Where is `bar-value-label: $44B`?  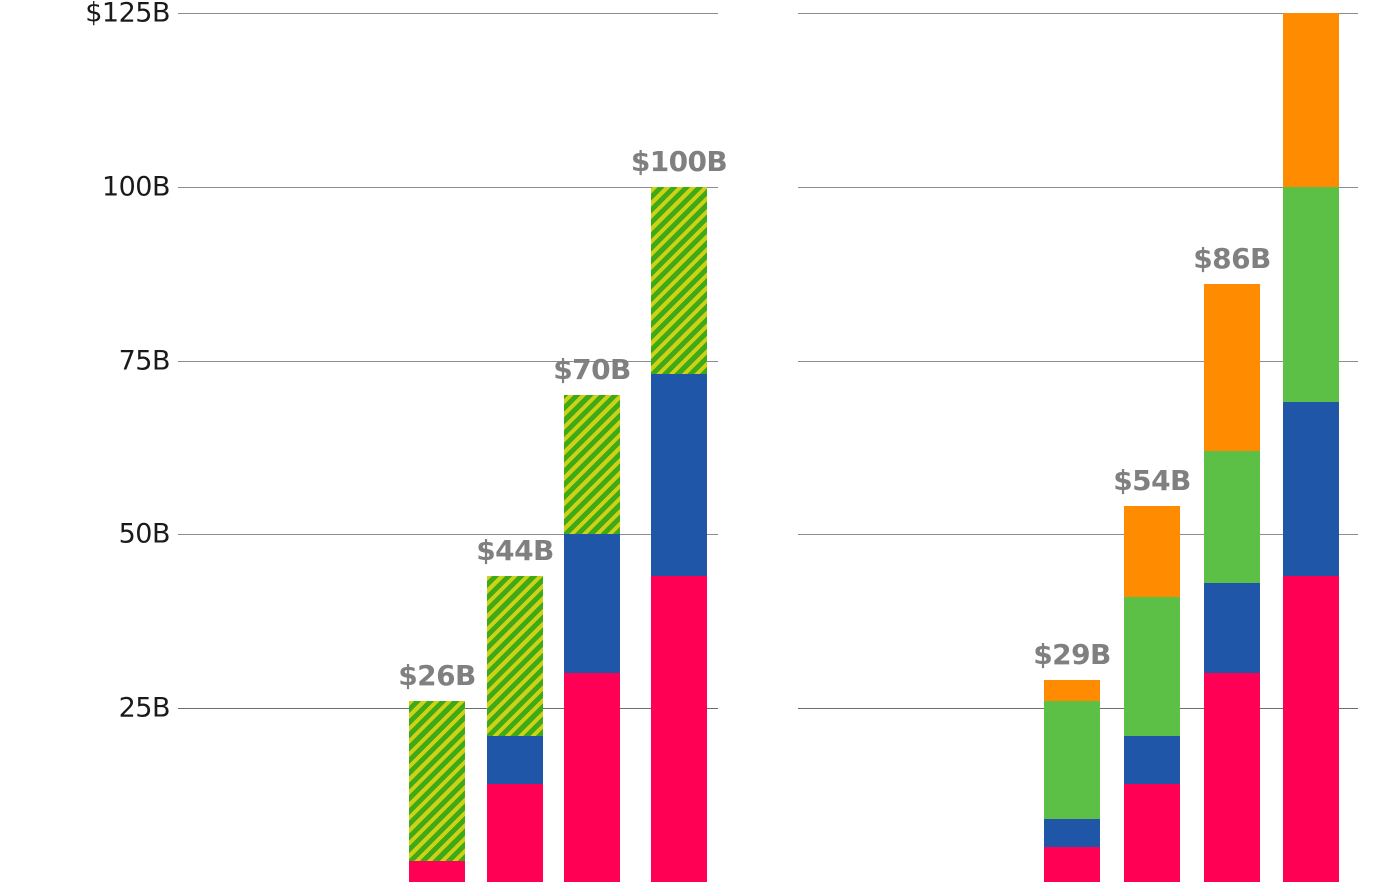
bar-value-label: $44B is located at coordinates (515, 550).